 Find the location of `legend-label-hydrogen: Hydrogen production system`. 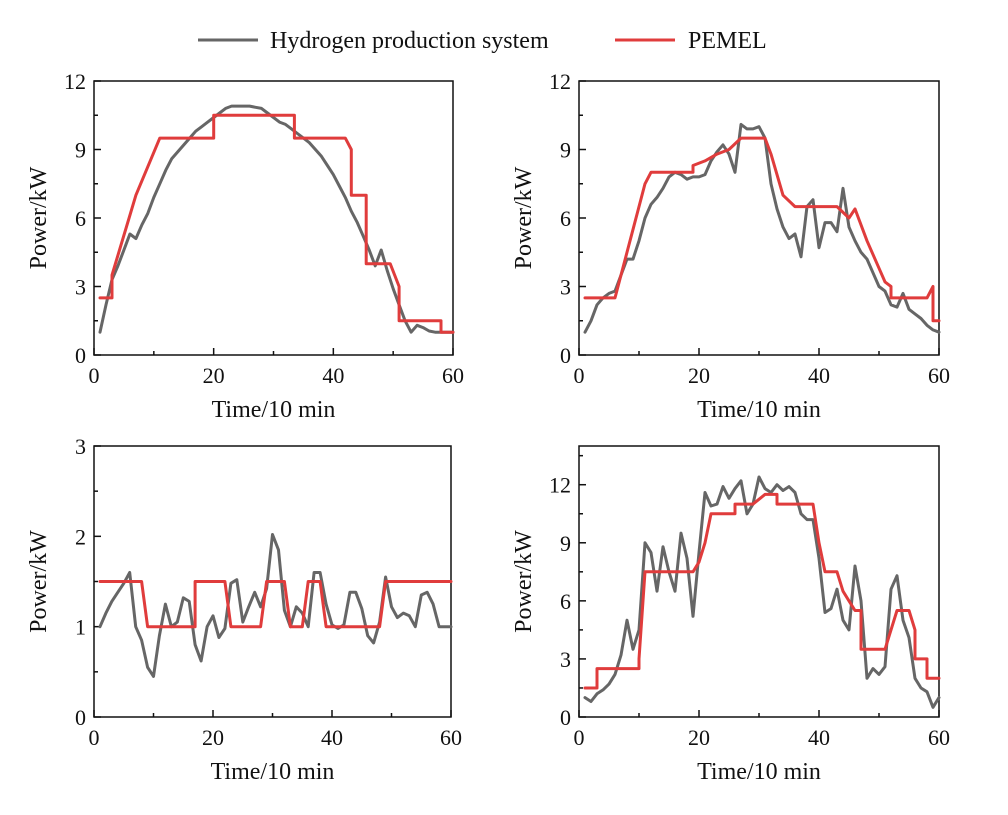

legend-label-hydrogen: Hydrogen production system is located at coordinates (409, 41).